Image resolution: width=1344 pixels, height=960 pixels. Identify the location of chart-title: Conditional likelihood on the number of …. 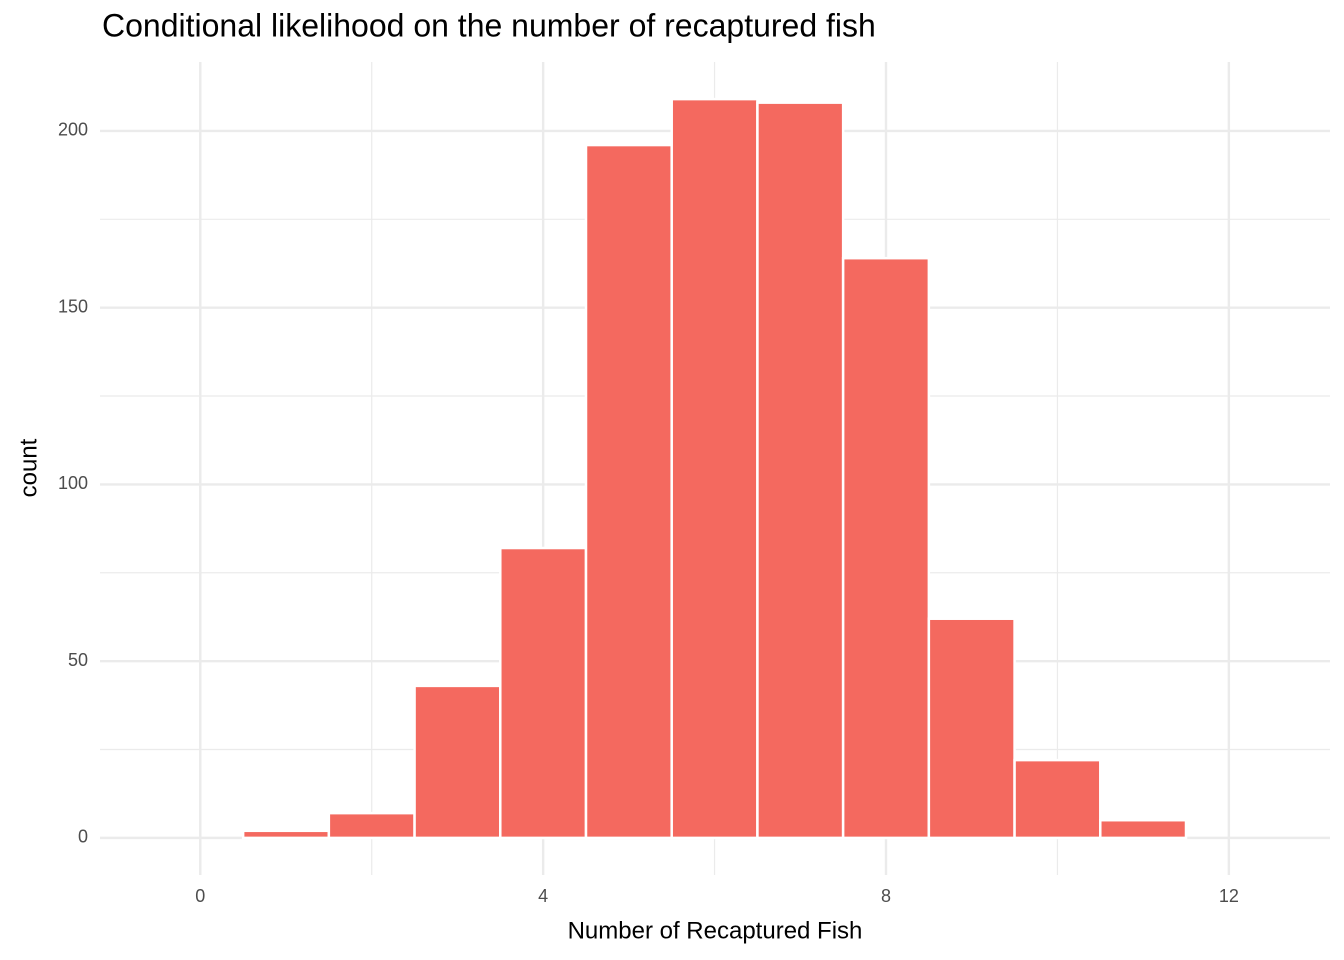
(489, 25).